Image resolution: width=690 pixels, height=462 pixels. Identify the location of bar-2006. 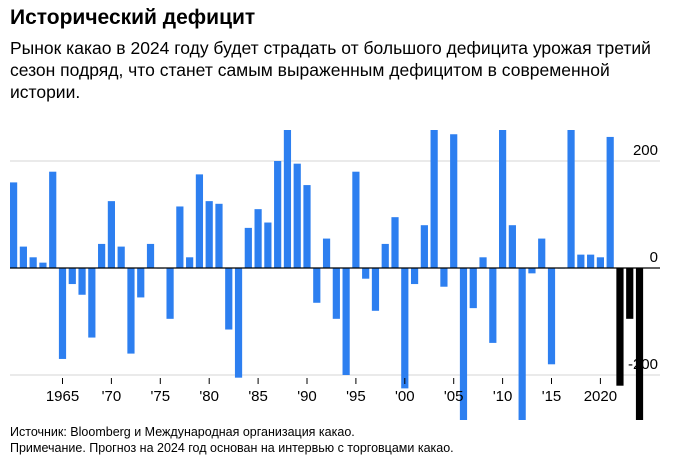
(463, 344).